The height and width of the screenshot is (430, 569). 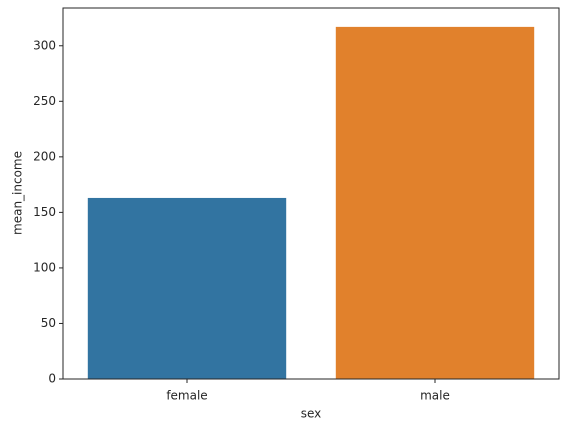 I want to click on y-axis-label: mean_income, so click(x=18, y=193).